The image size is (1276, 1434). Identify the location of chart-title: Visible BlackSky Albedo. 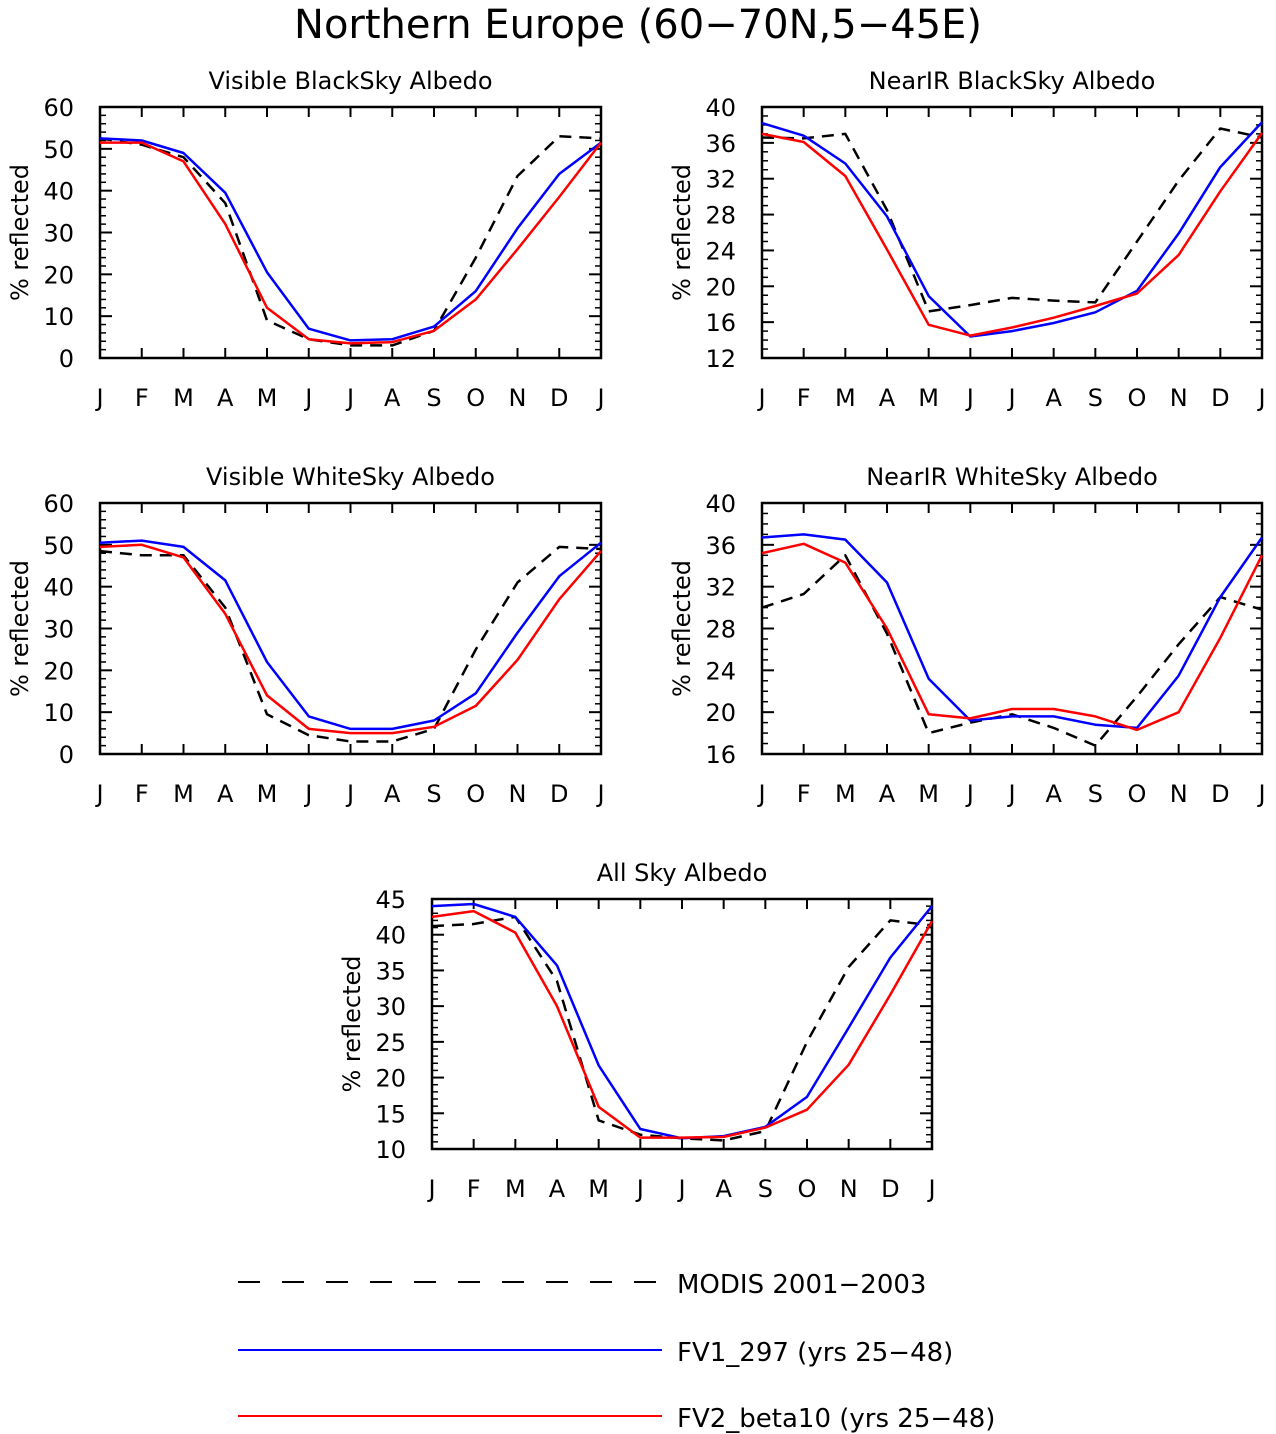
(350, 81).